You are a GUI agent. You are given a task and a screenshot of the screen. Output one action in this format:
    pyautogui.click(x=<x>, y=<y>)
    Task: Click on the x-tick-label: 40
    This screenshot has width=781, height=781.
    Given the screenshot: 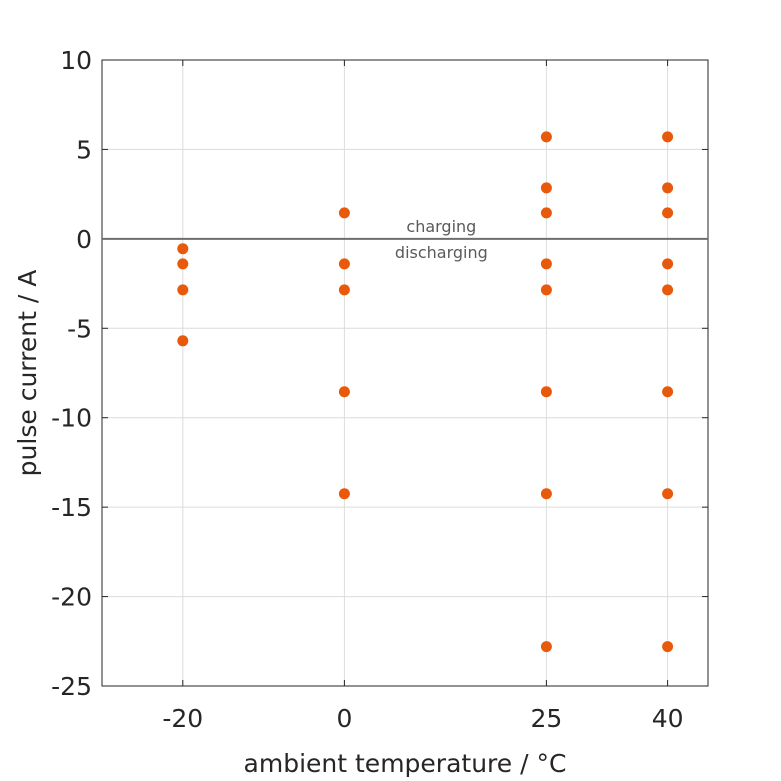 What is the action you would take?
    pyautogui.click(x=668, y=718)
    